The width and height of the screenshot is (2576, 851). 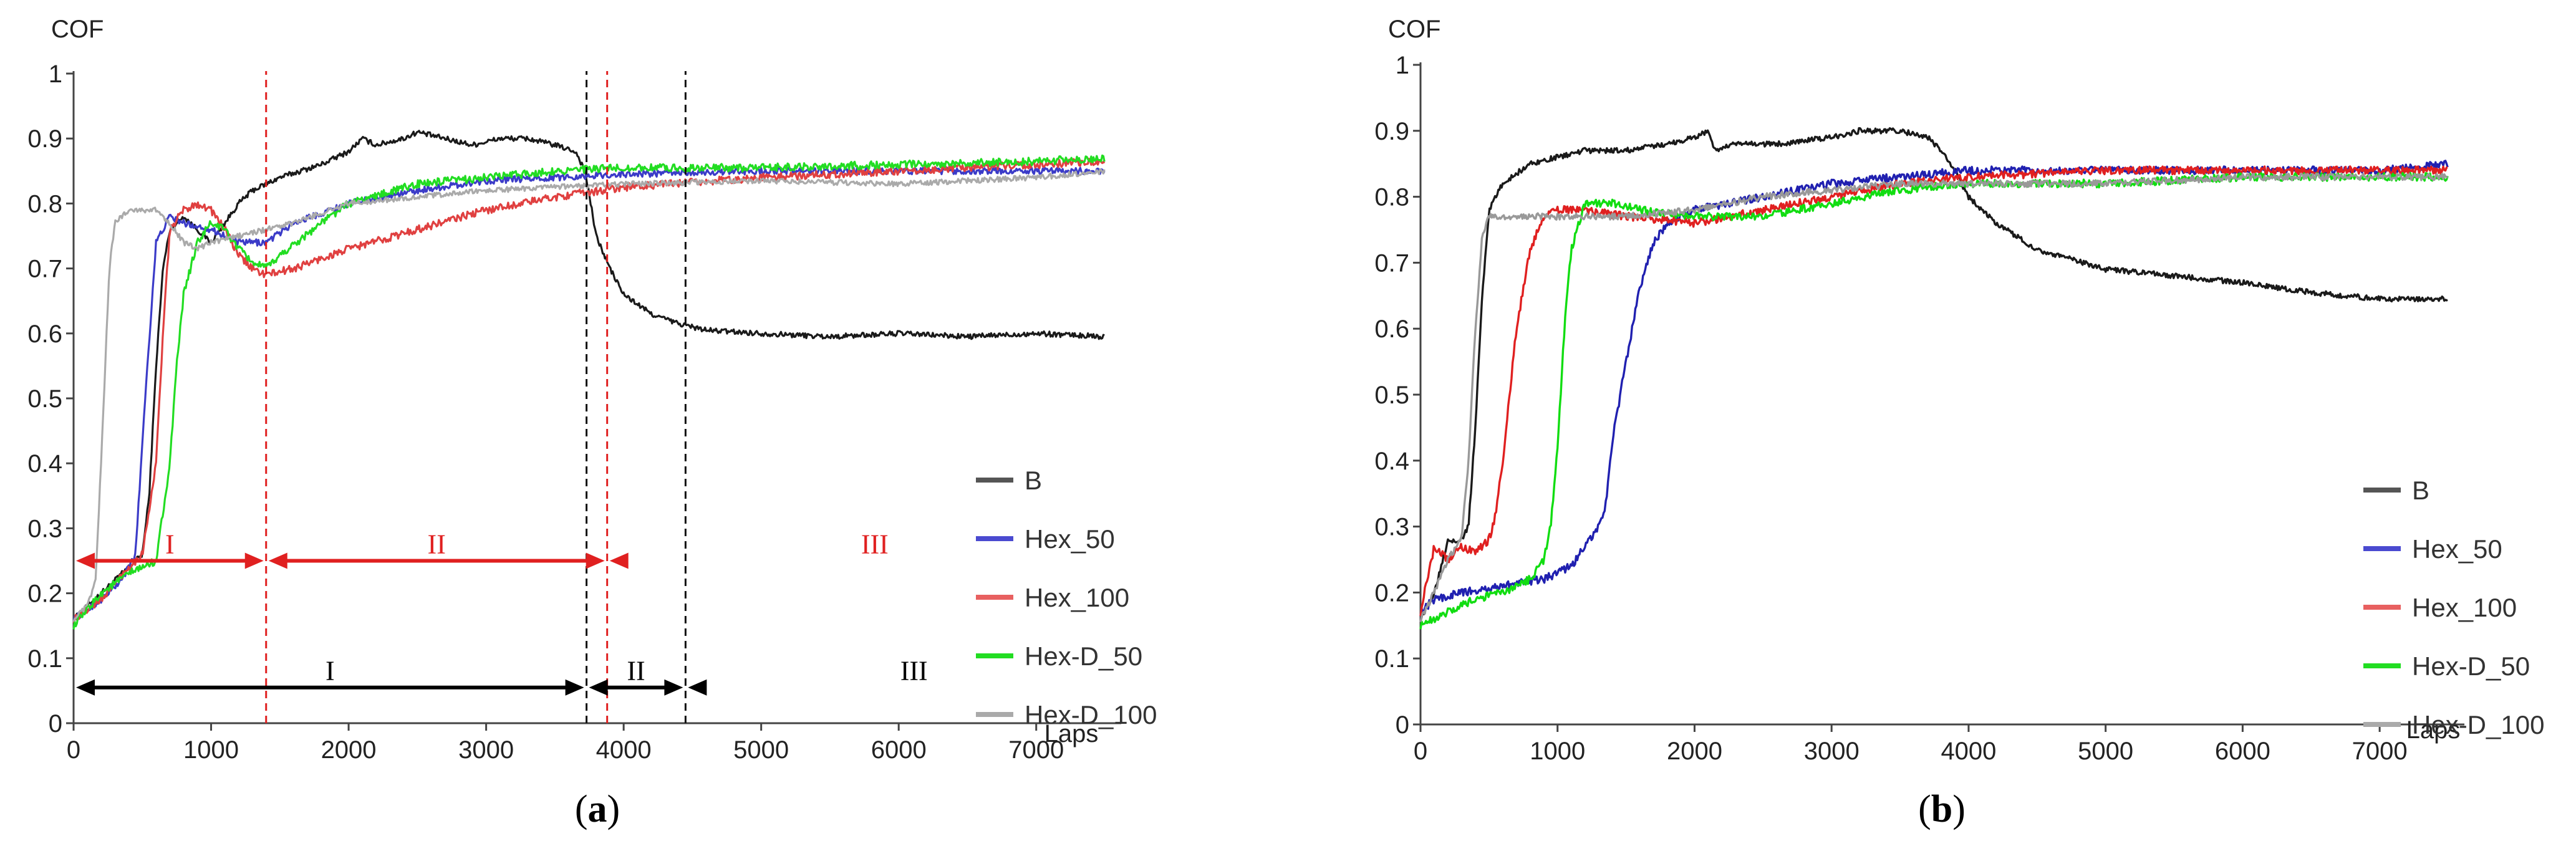 I want to click on panel-label: (a), so click(x=597, y=809).